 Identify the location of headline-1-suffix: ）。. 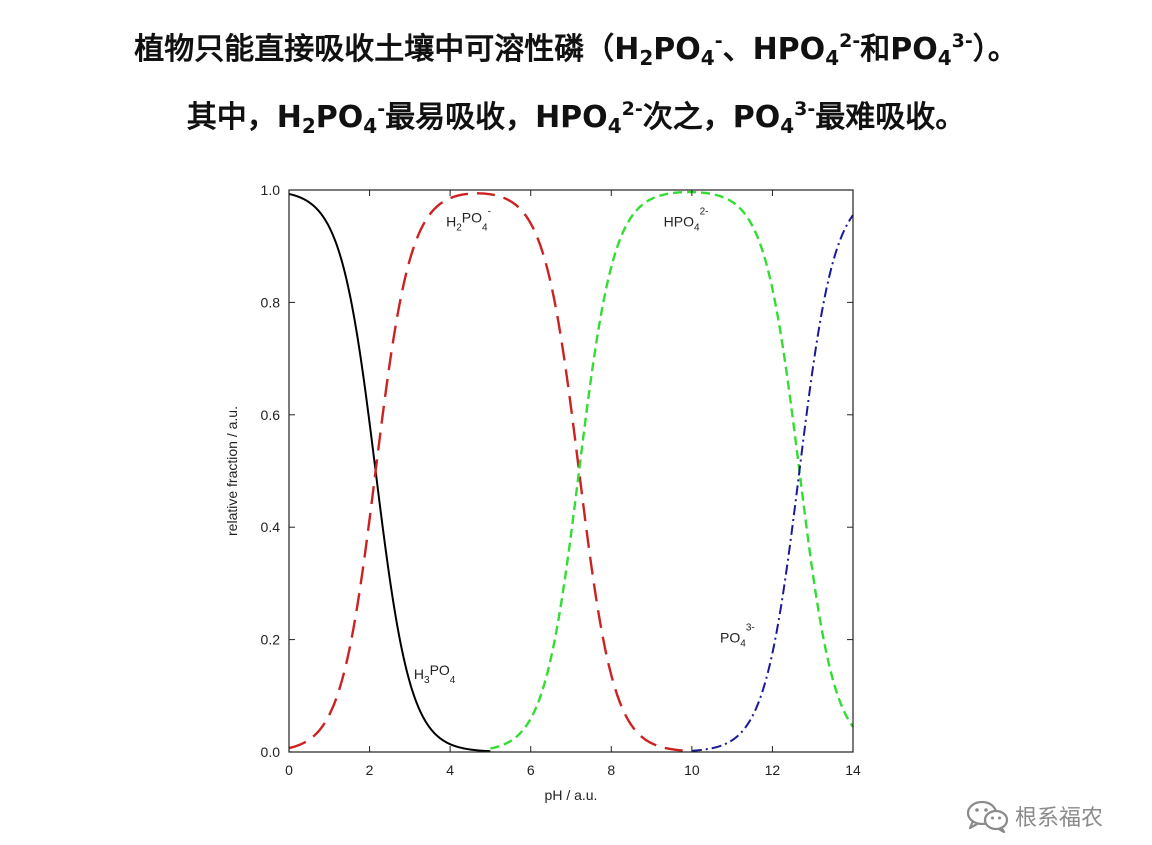
(995, 49).